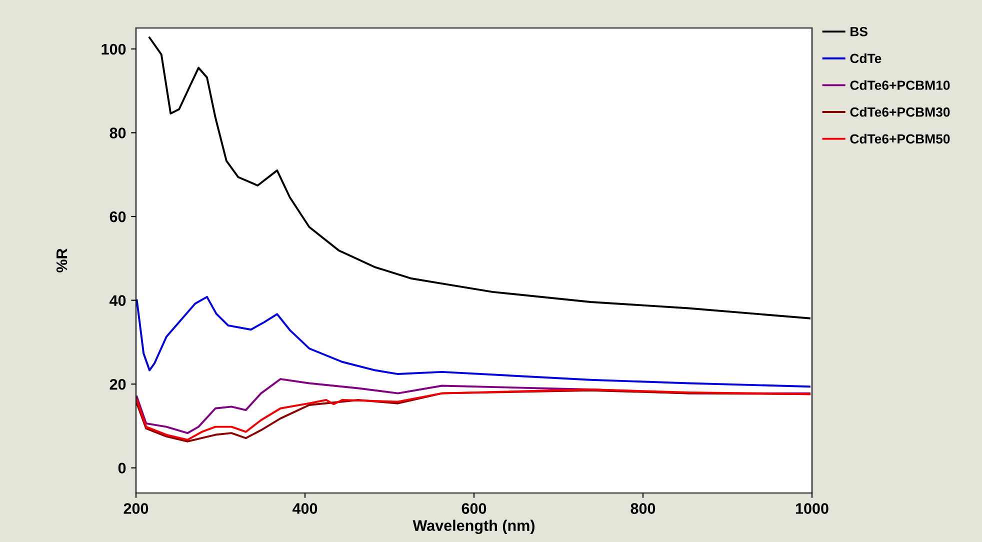  Describe the element at coordinates (118, 384) in the screenshot. I see `y-tick-label: 20` at that location.